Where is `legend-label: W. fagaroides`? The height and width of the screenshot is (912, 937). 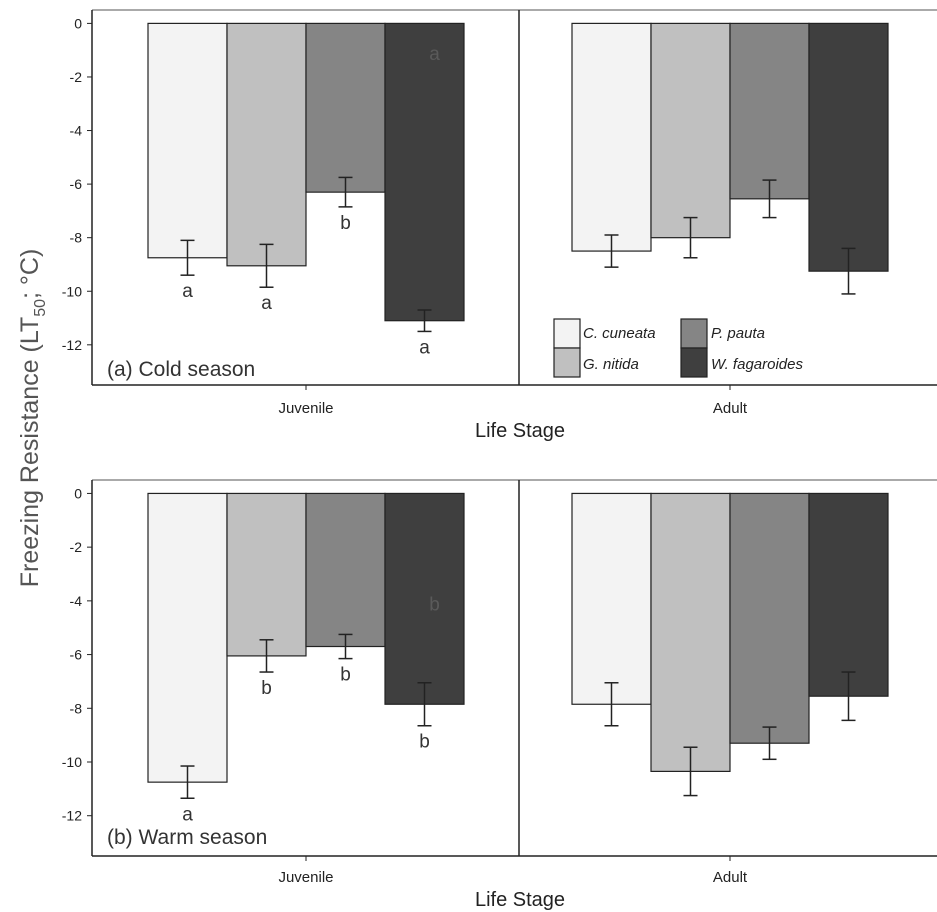
legend-label: W. fagaroides is located at coordinates (757, 364).